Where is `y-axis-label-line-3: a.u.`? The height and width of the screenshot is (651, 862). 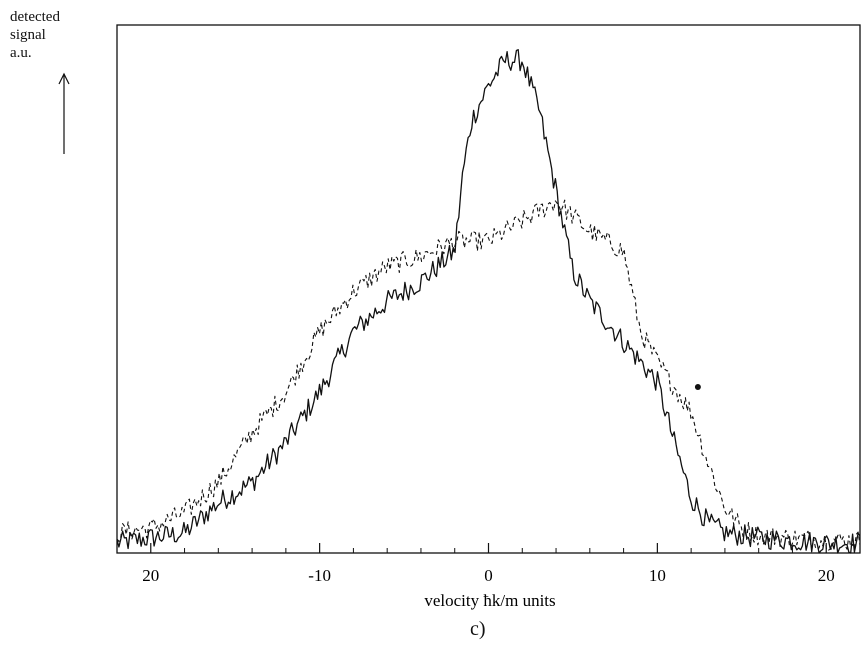 y-axis-label-line-3: a.u. is located at coordinates (21, 53).